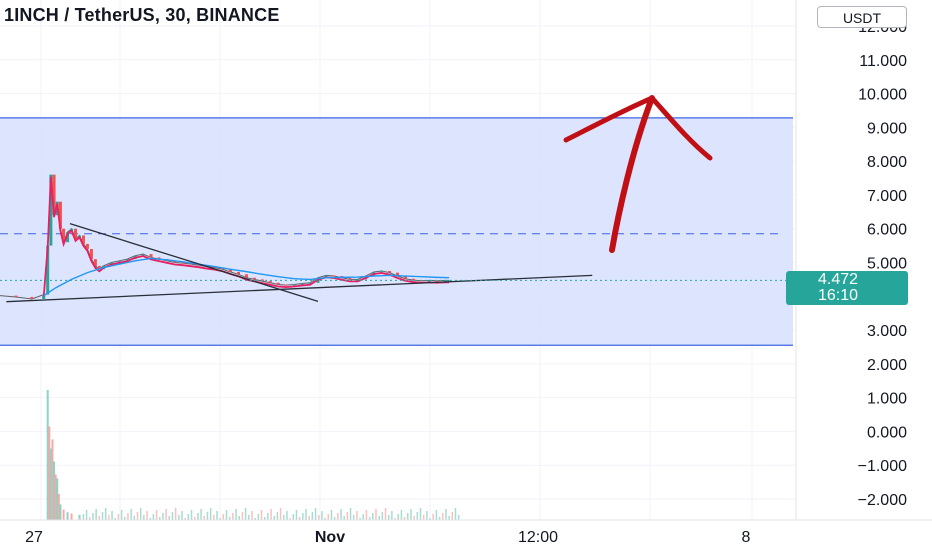  Describe the element at coordinates (887, 399) in the screenshot. I see `y-tick-label: 1.000` at that location.